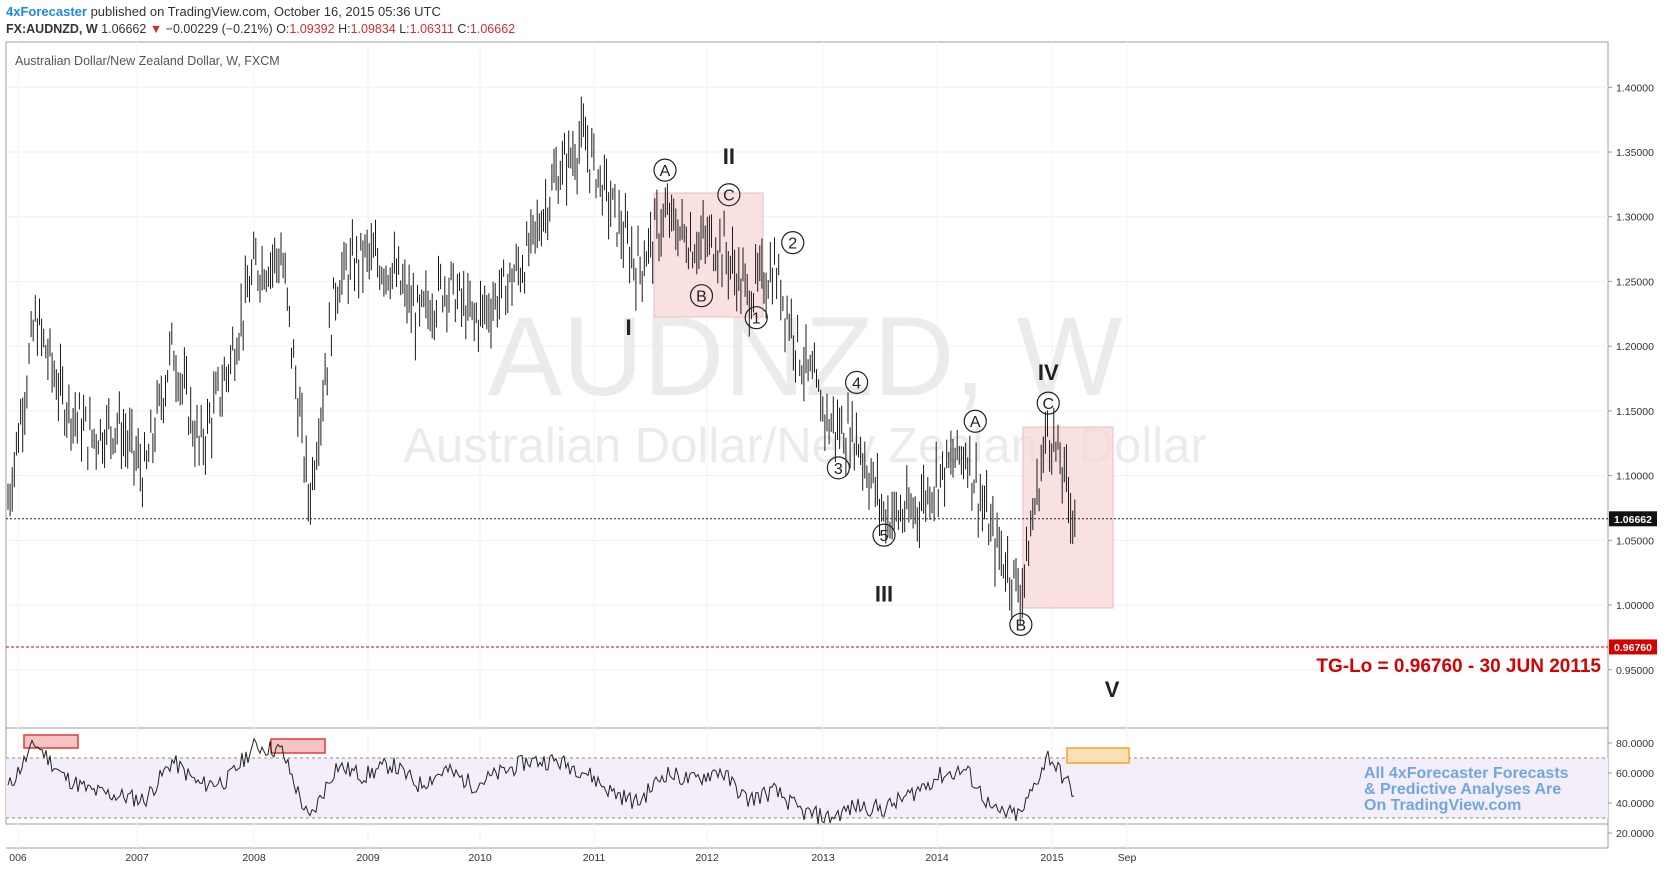 The height and width of the screenshot is (876, 1664). Describe the element at coordinates (1635, 744) in the screenshot. I see `rsi-tick-label: 80.0000` at that location.